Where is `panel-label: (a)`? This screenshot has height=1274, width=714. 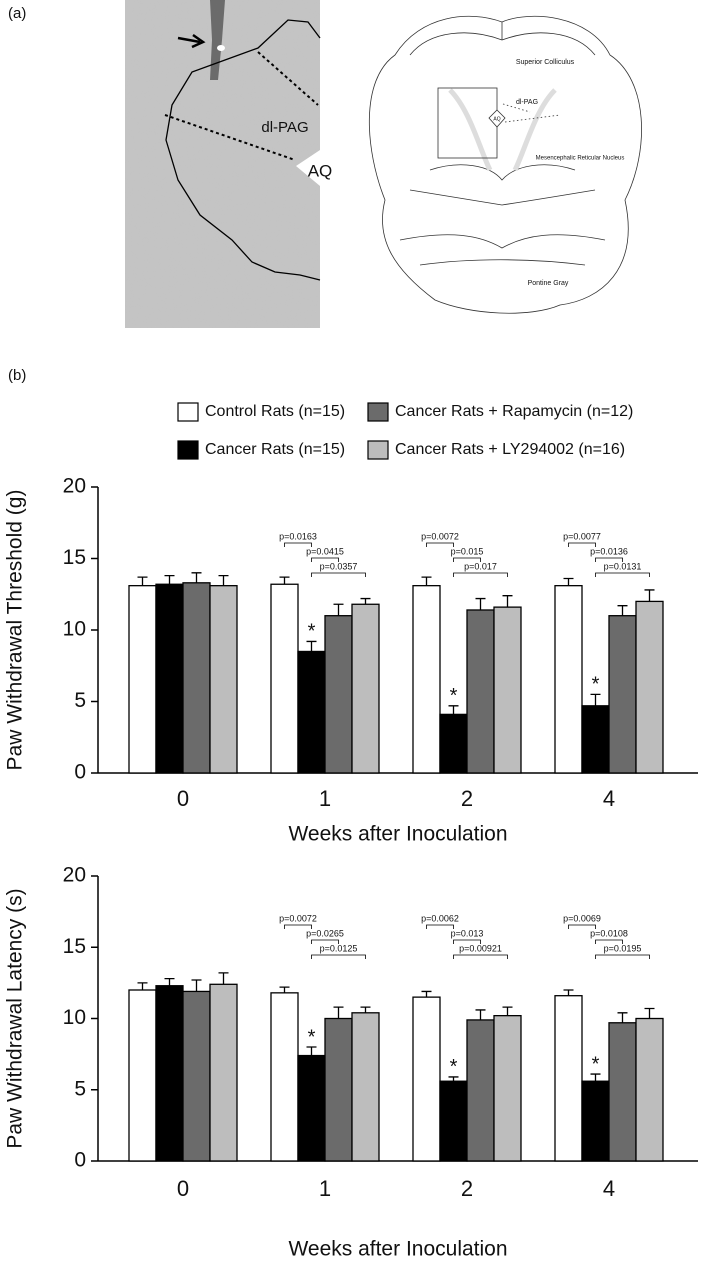 panel-label: (a) is located at coordinates (17, 13).